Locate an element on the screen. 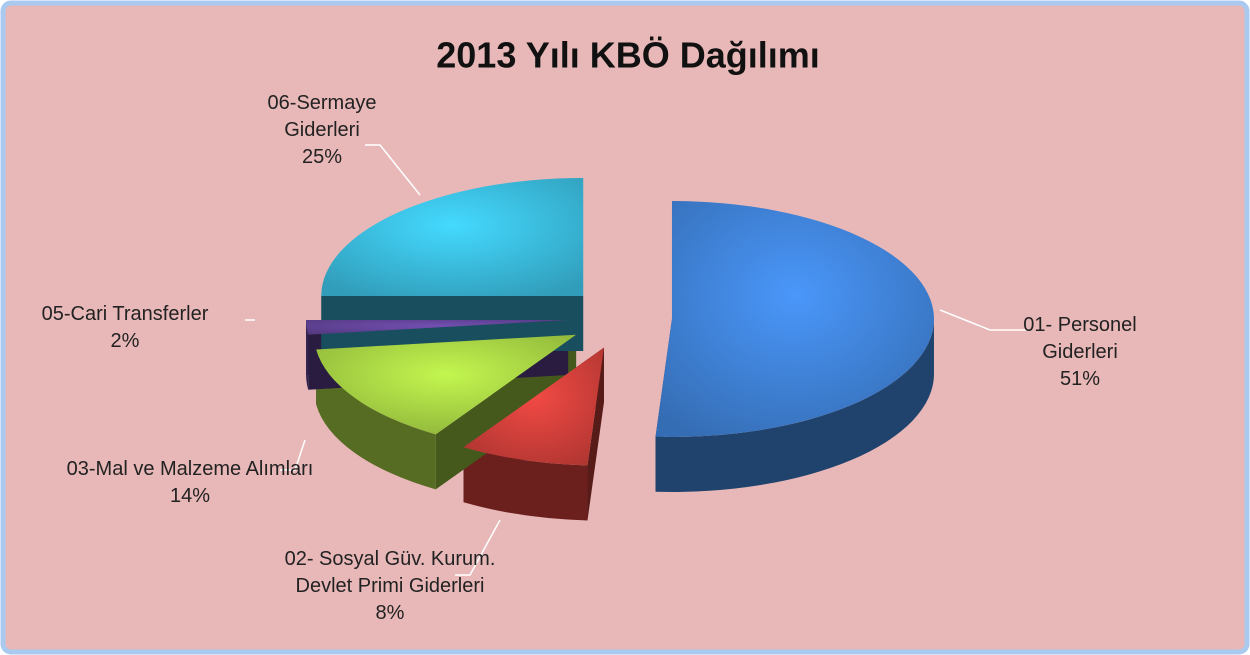  category-label: 05-Cari Transferler is located at coordinates (125, 314).